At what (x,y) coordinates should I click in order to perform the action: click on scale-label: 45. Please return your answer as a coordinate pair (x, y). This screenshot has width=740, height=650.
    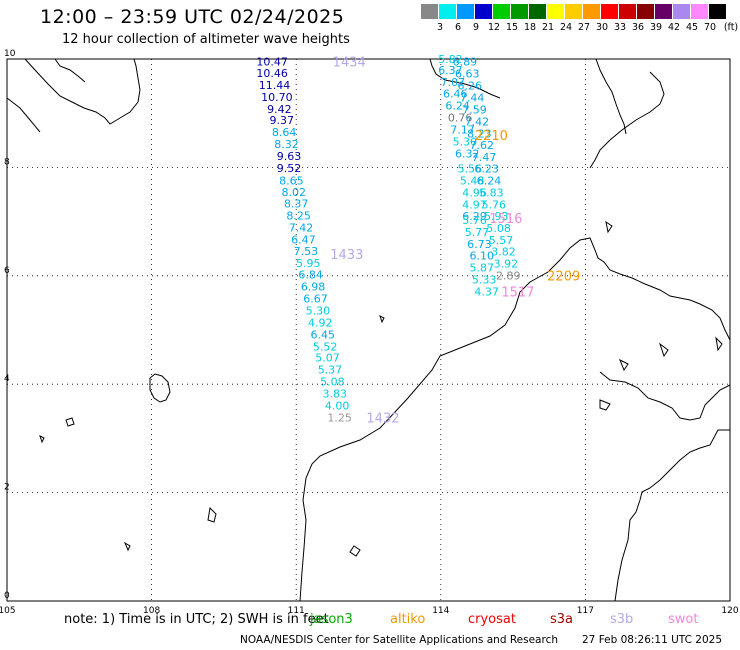
    Looking at the image, I should click on (692, 27).